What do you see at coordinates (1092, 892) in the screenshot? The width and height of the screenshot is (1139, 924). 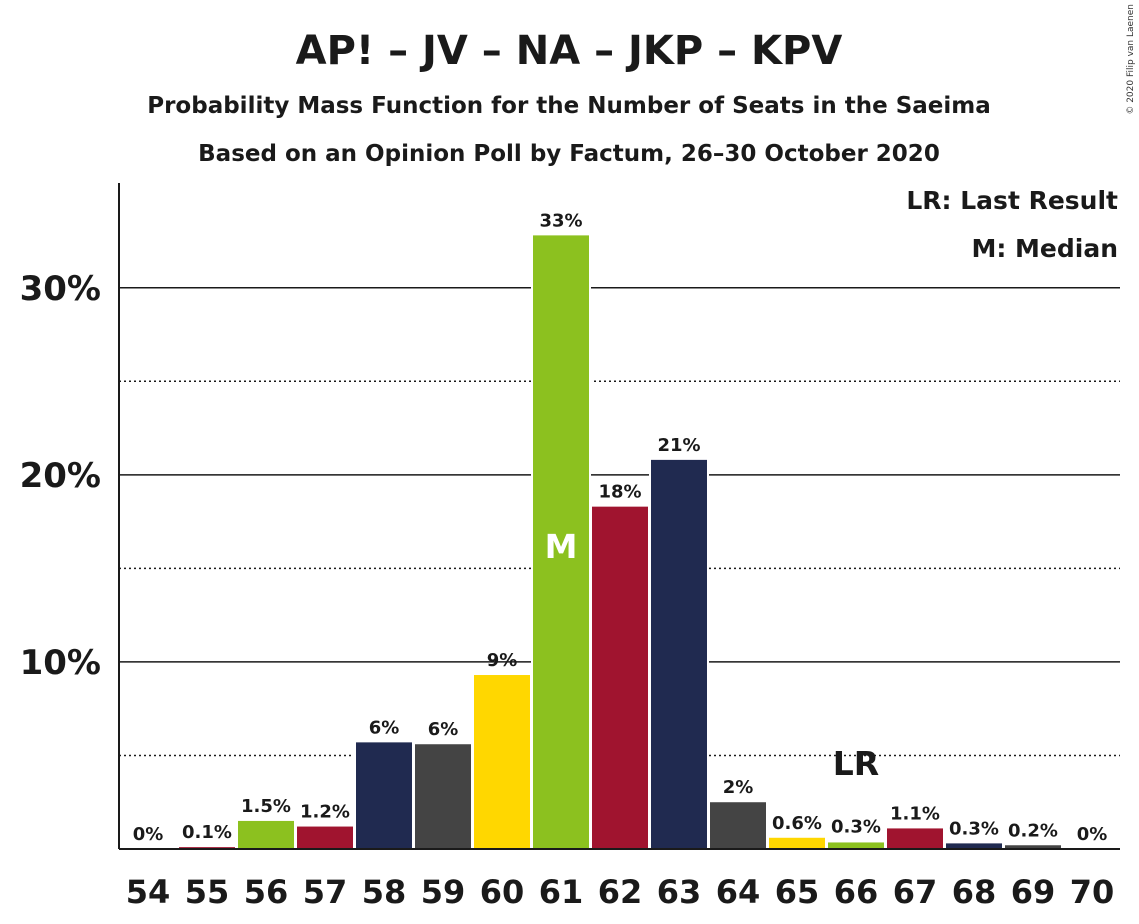 I see `x-tick-label: 70` at bounding box center [1092, 892].